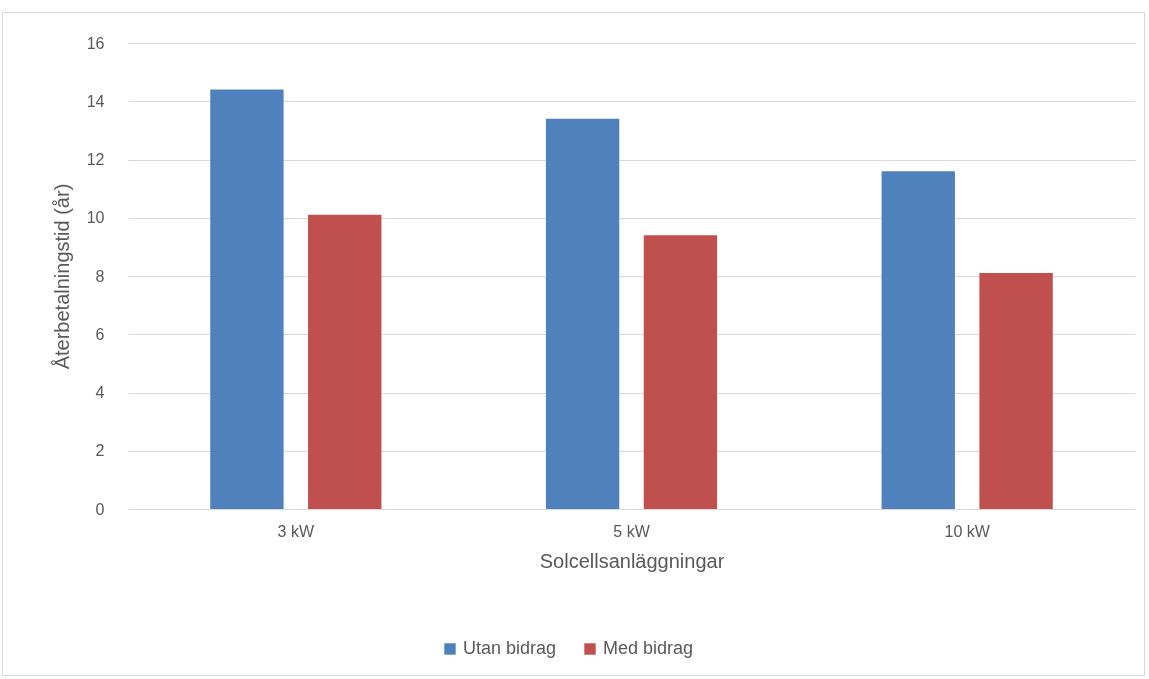  Describe the element at coordinates (100, 334) in the screenshot. I see `y-tick-label: 6` at that location.